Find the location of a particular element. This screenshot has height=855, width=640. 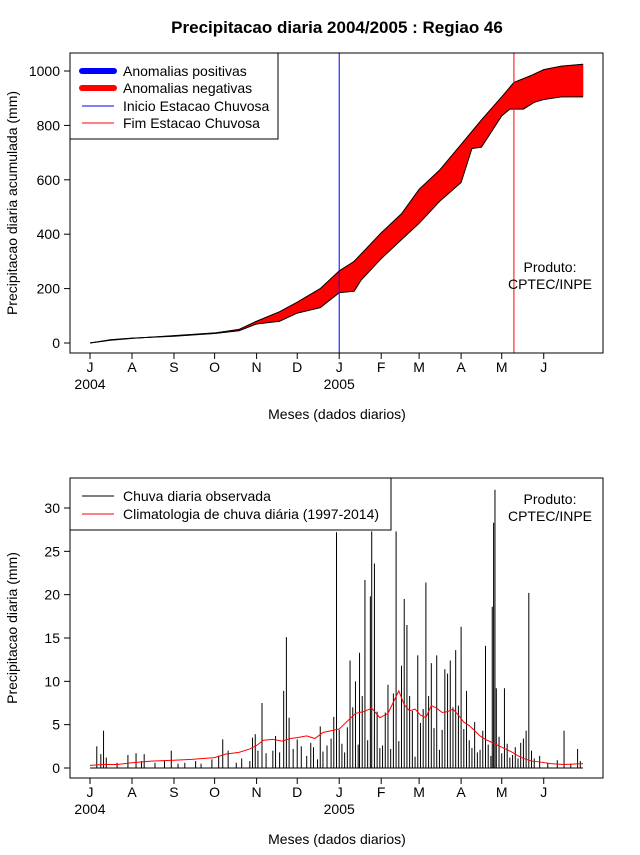

bottom-x-tick-label-10: M is located at coordinates (502, 792).